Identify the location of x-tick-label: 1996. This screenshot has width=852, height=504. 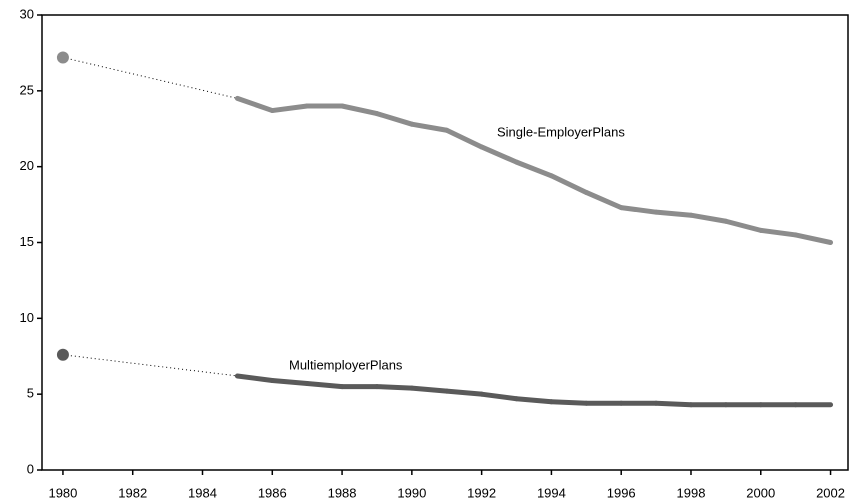
(621, 492).